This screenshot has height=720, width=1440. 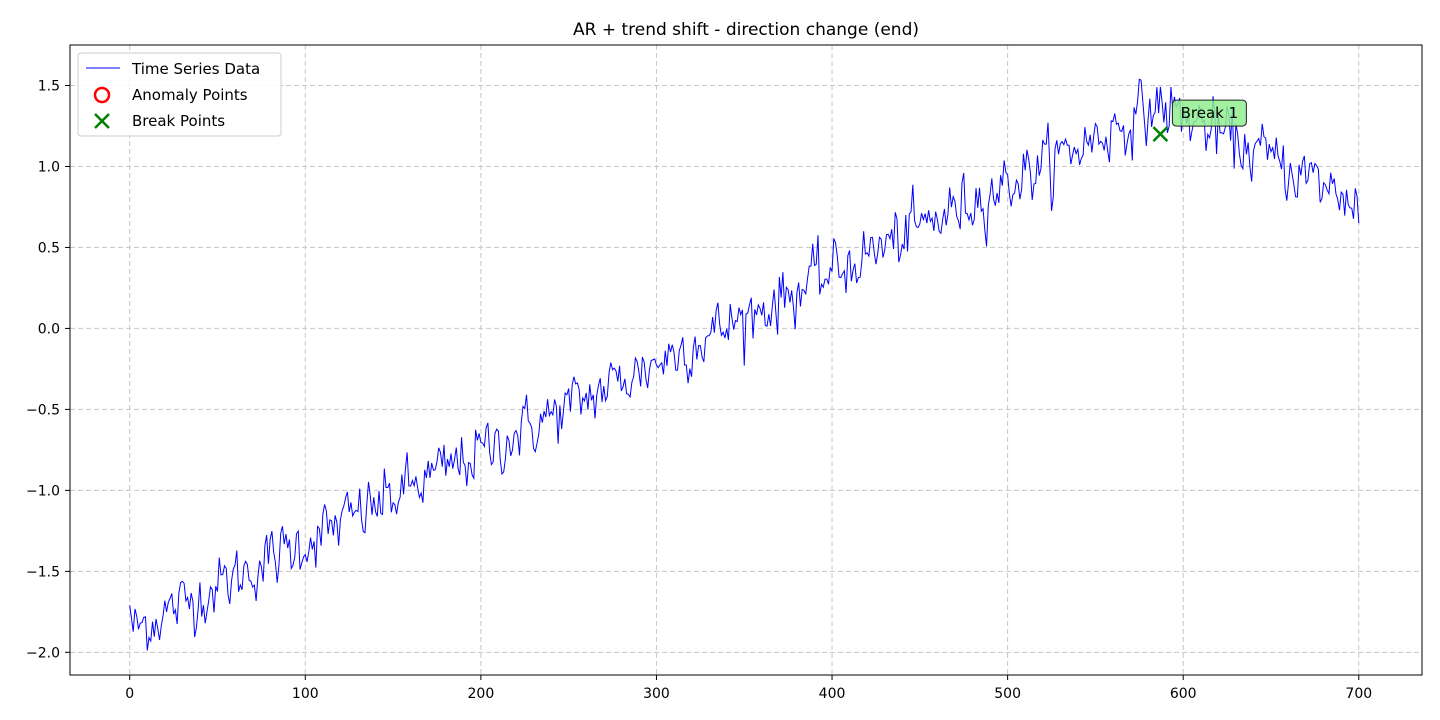 I want to click on y-tick-label: 1.5, so click(x=49, y=86).